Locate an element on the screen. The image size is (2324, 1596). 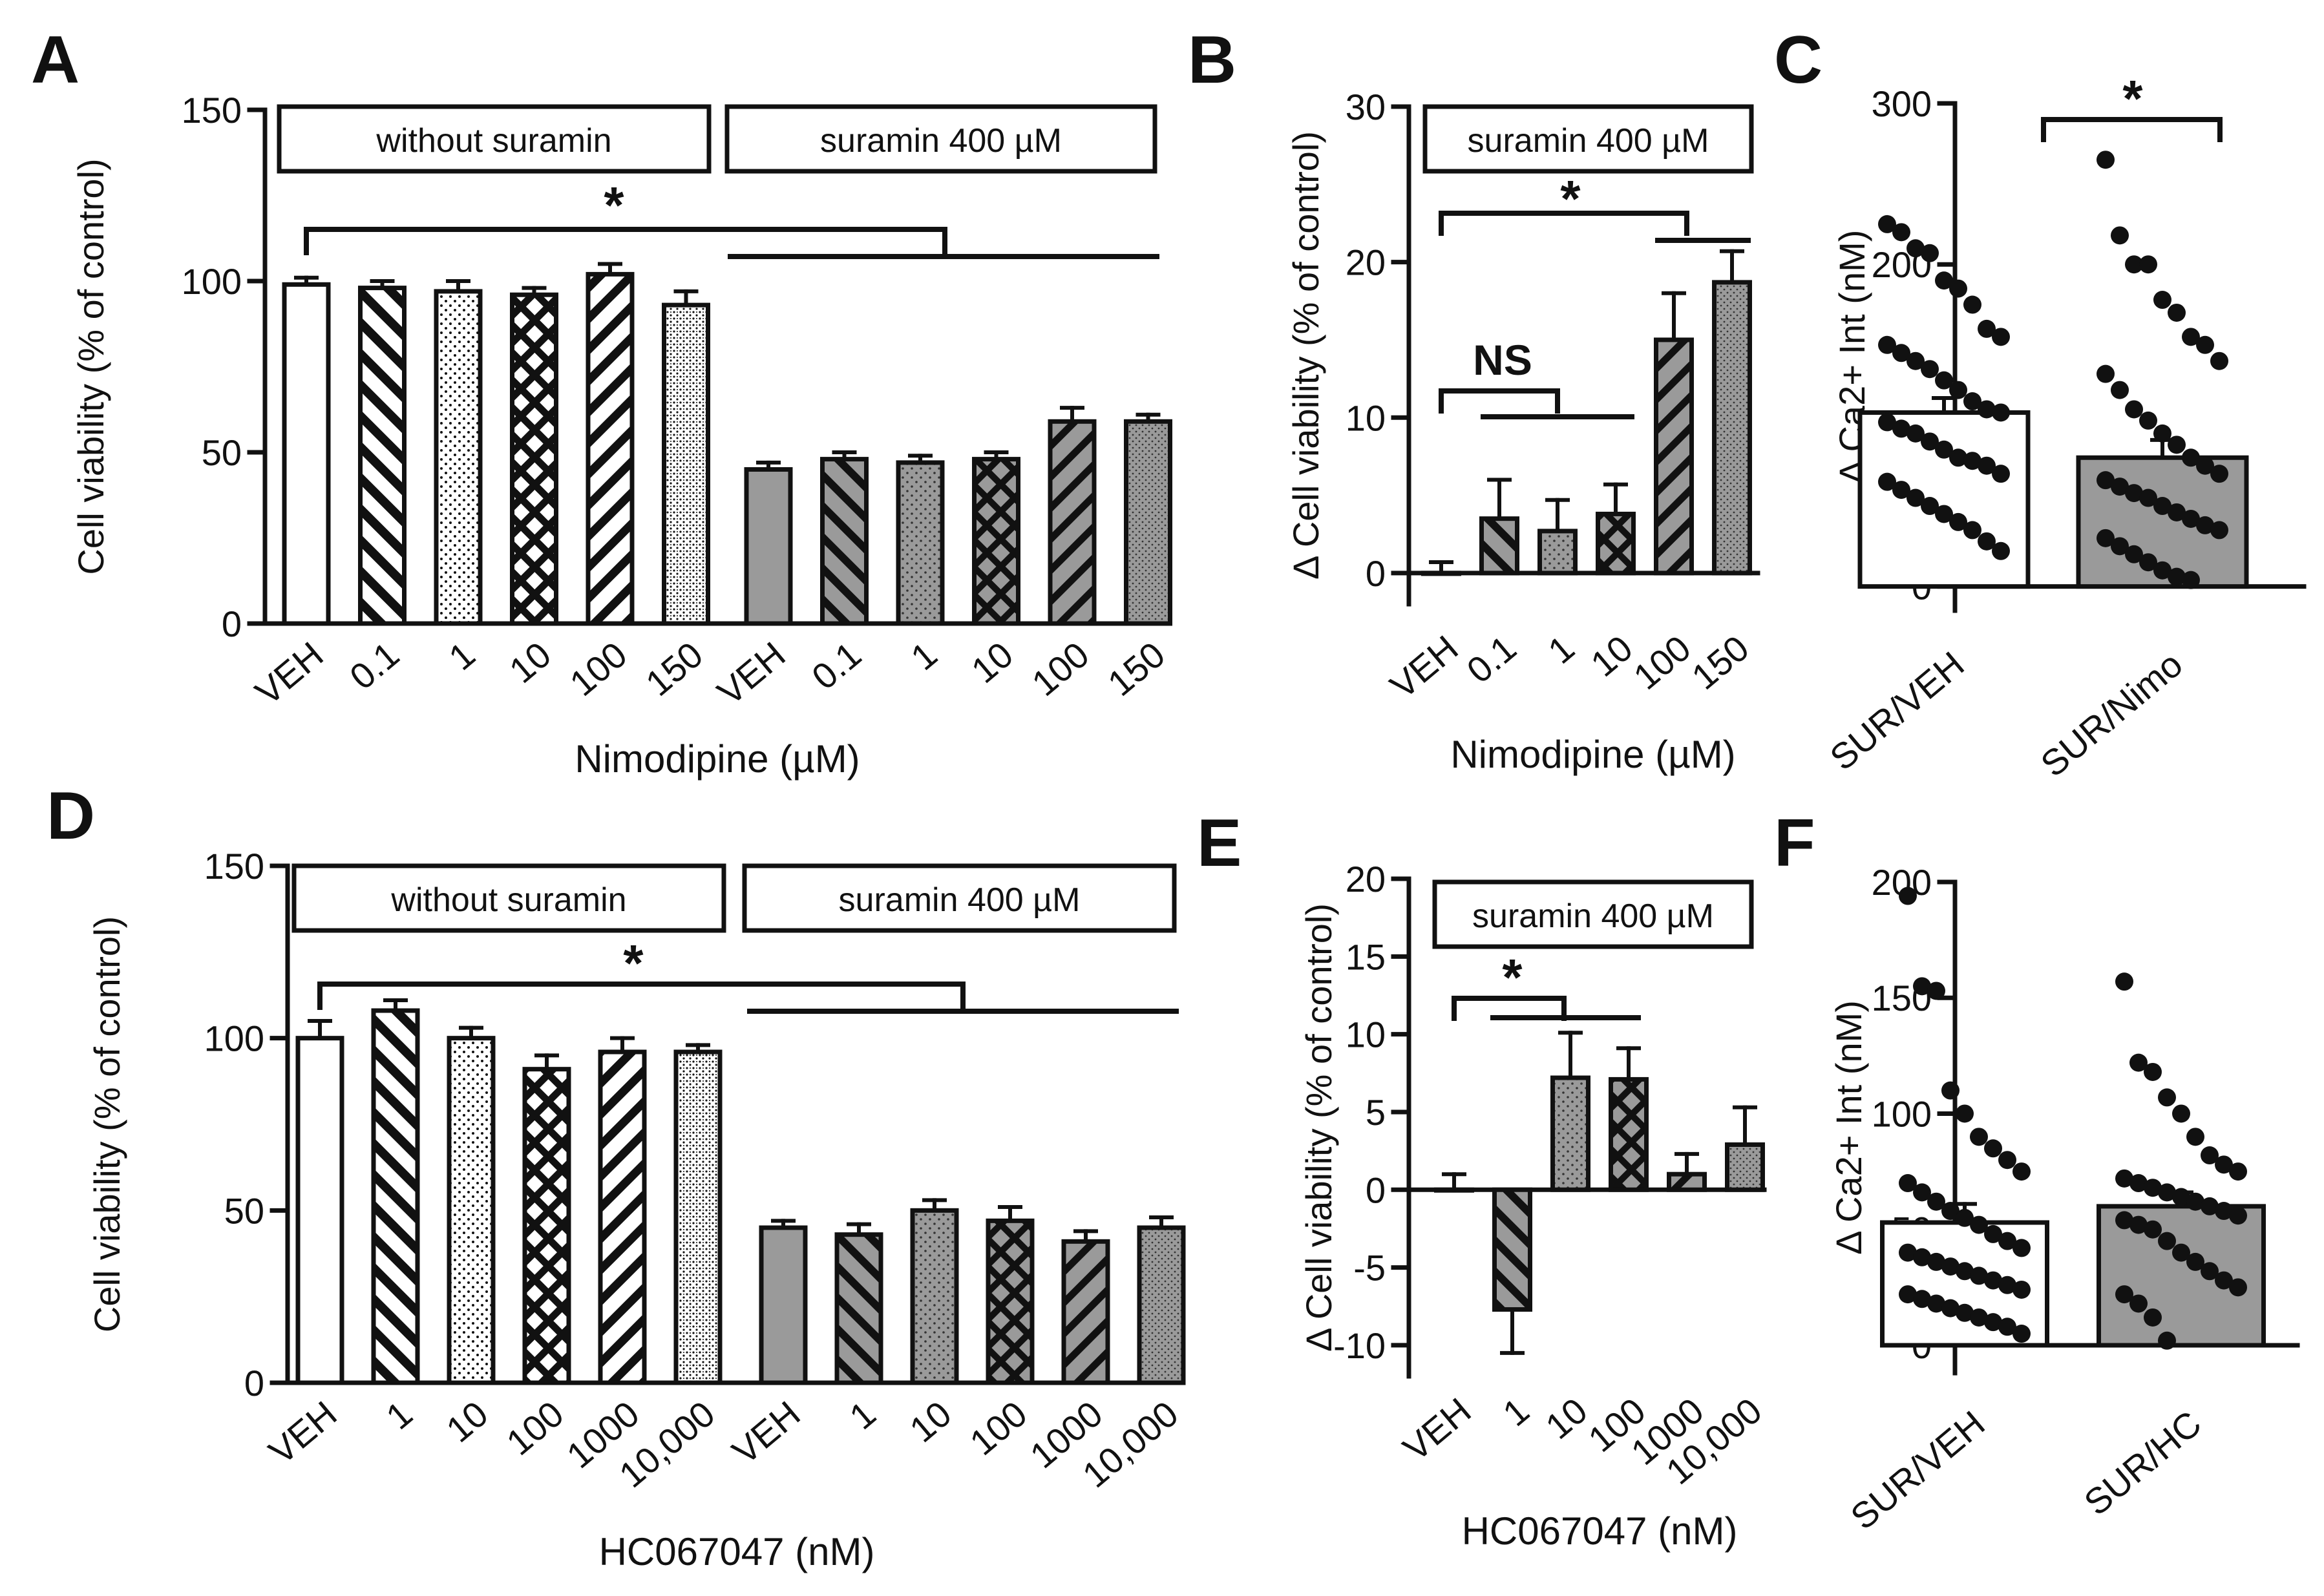
panel-letter: F is located at coordinates (1794, 844).